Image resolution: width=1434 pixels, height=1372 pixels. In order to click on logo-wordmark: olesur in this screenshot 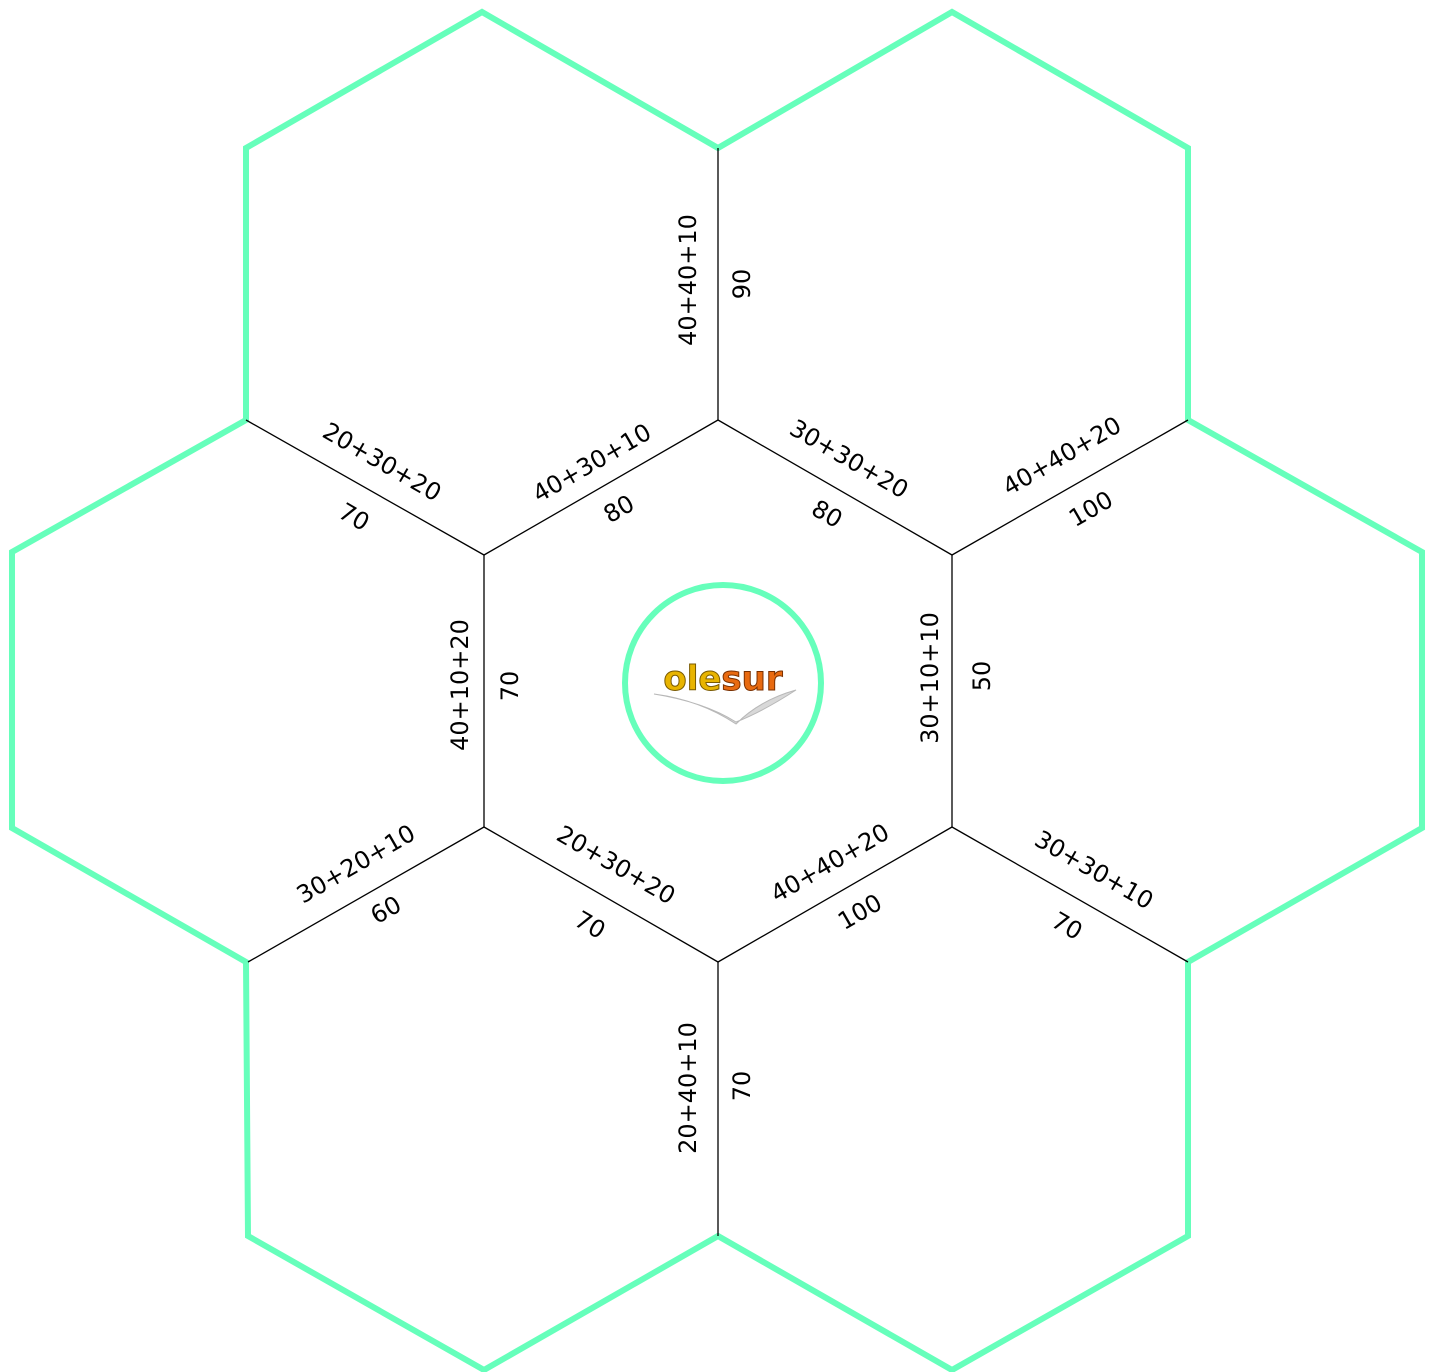, I will do `click(723, 679)`.